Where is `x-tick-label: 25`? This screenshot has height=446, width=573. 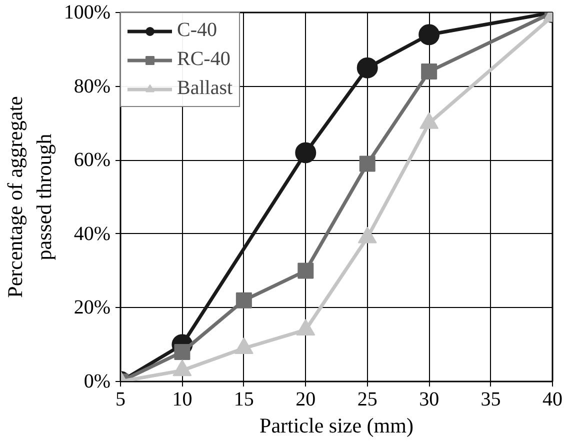 x-tick-label: 25 is located at coordinates (367, 399).